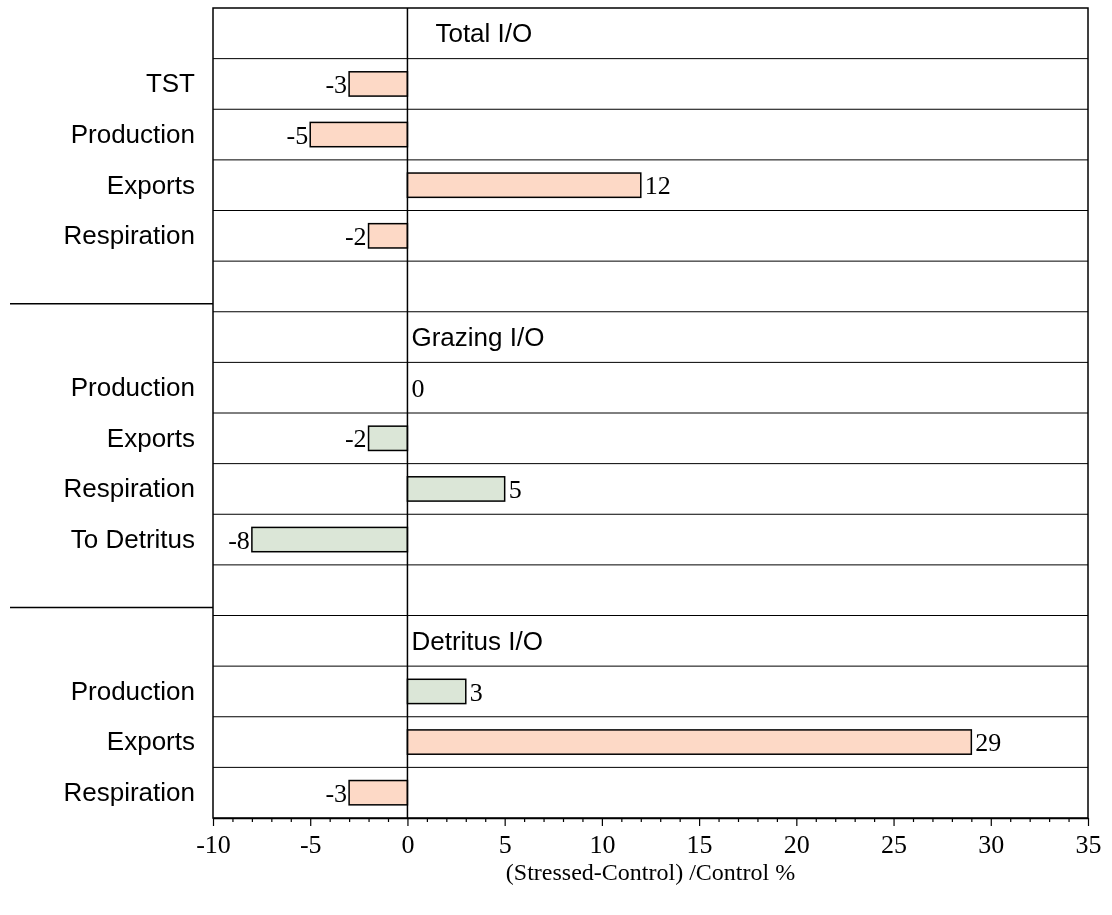 This screenshot has width=1112, height=915. What do you see at coordinates (796, 844) in the screenshot?
I see `x-tick-label: 20` at bounding box center [796, 844].